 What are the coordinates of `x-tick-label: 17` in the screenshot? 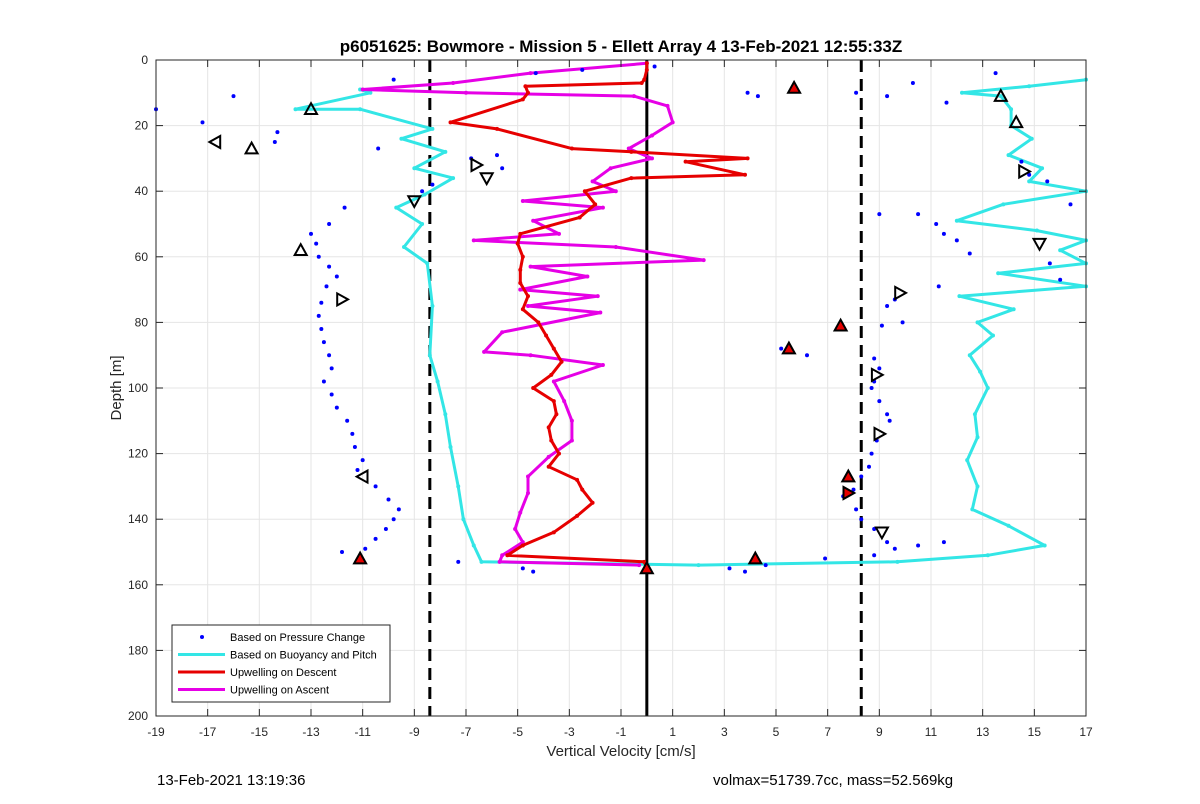 It's located at (1086, 732).